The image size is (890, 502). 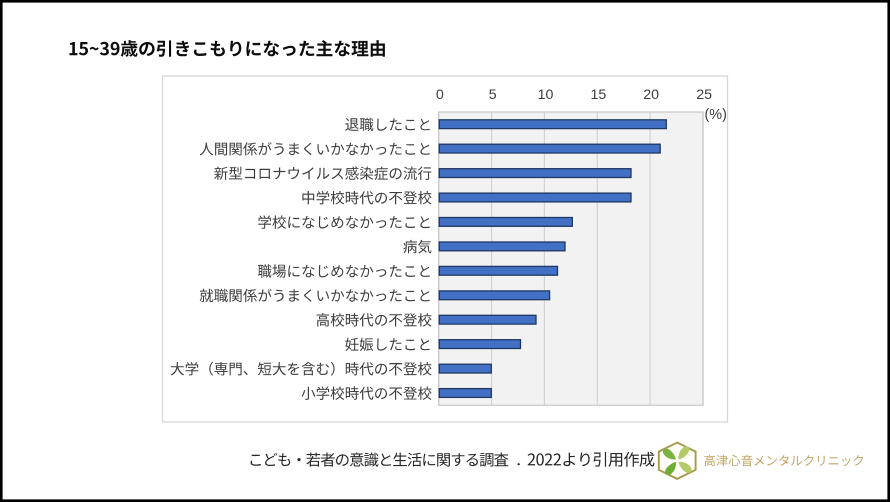 I want to click on svg-text: 10, so click(x=546, y=95).